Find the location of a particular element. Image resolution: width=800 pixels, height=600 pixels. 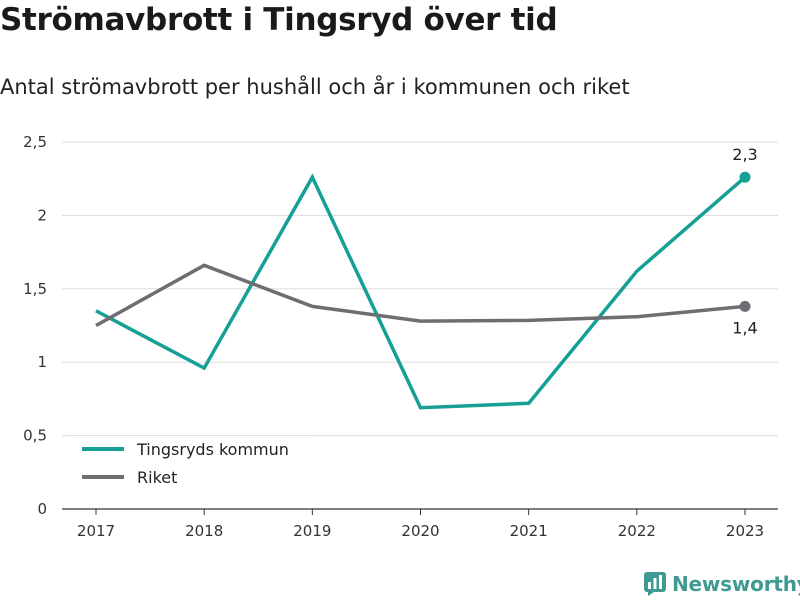

y-tick-label: 0,5 is located at coordinates (35, 436).